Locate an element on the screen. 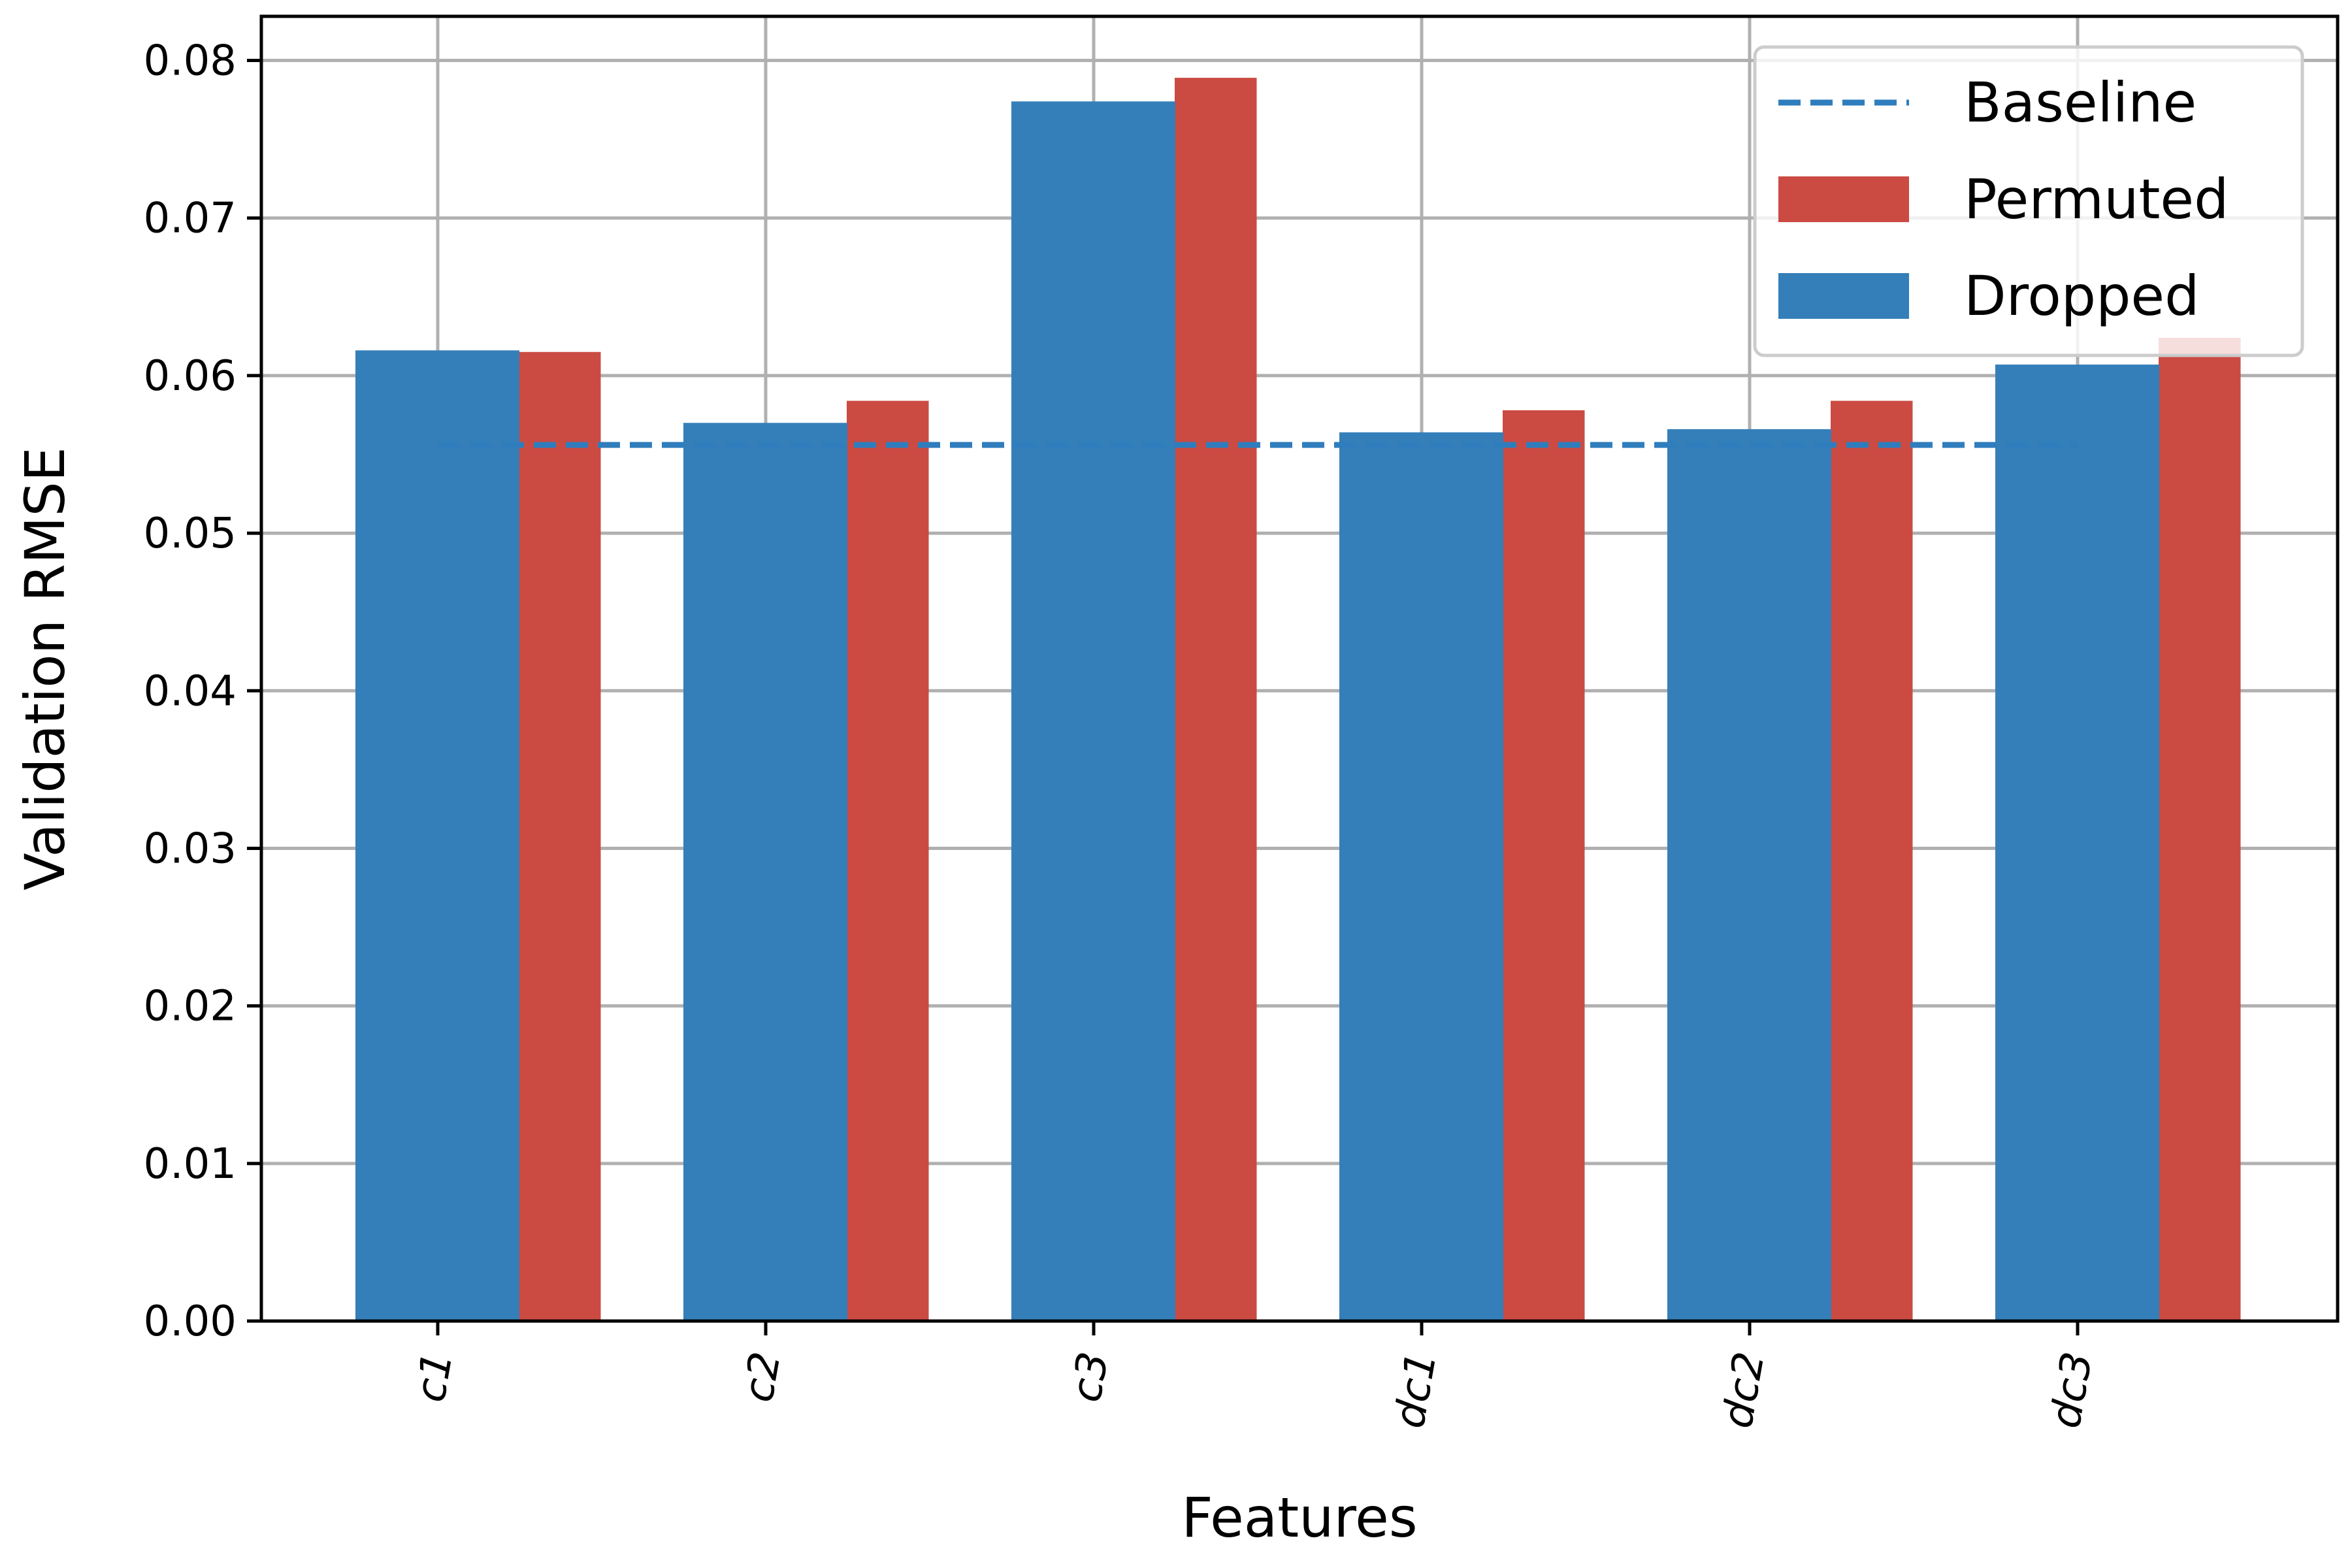  x-axis-title: Features is located at coordinates (1299, 1518).